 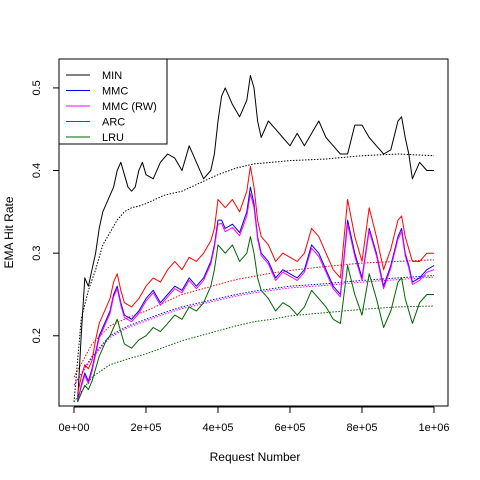 I want to click on legend: MIN MMC MMC (RW) ARC LRU, so click(x=113, y=101).